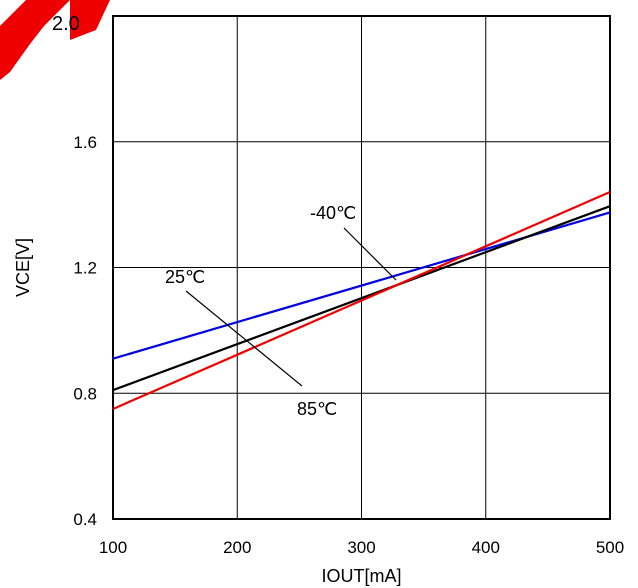 The width and height of the screenshot is (638, 588). Describe the element at coordinates (237, 547) in the screenshot. I see `x-tick-label: 200` at that location.